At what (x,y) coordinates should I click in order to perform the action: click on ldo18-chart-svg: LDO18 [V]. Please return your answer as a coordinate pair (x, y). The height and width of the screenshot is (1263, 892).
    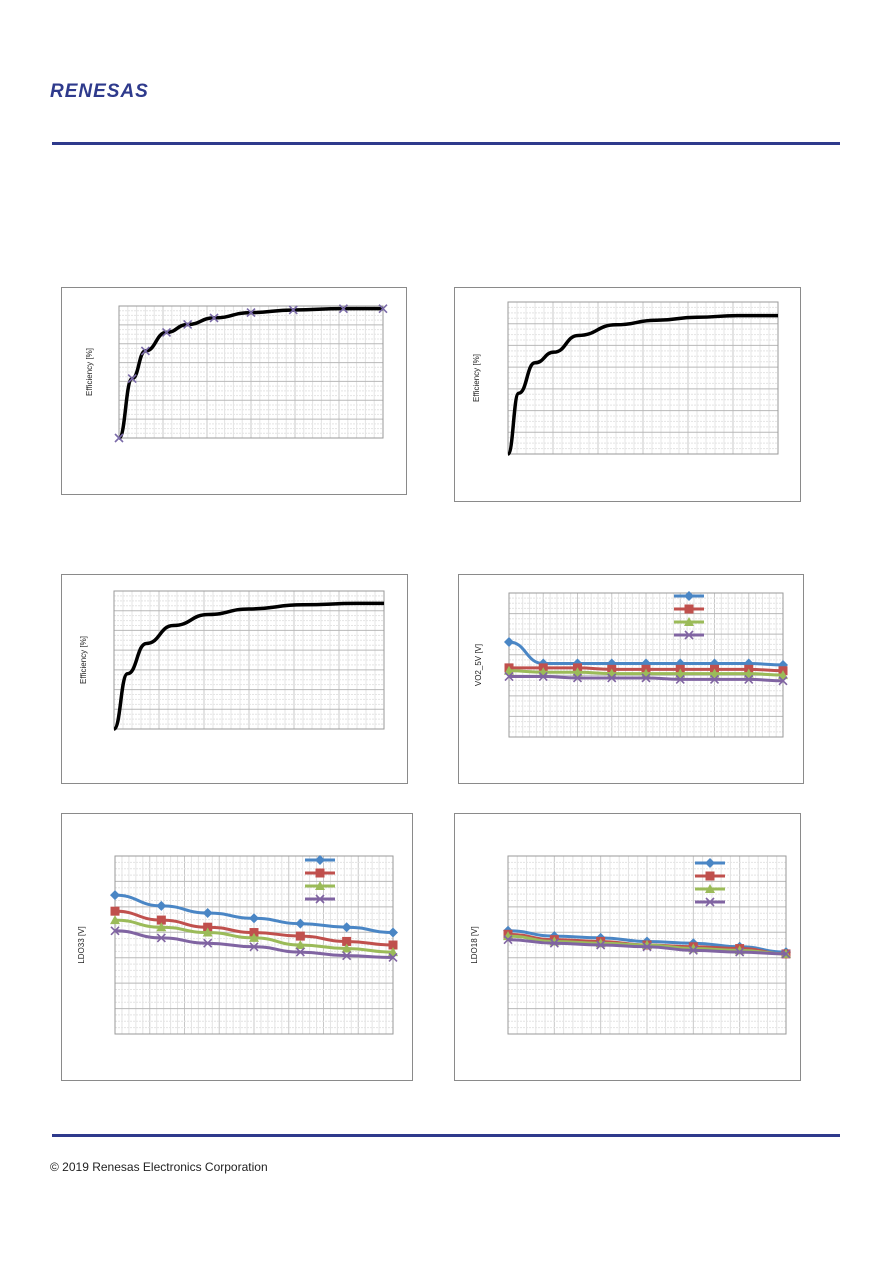
    Looking at the image, I should click on (630, 945).